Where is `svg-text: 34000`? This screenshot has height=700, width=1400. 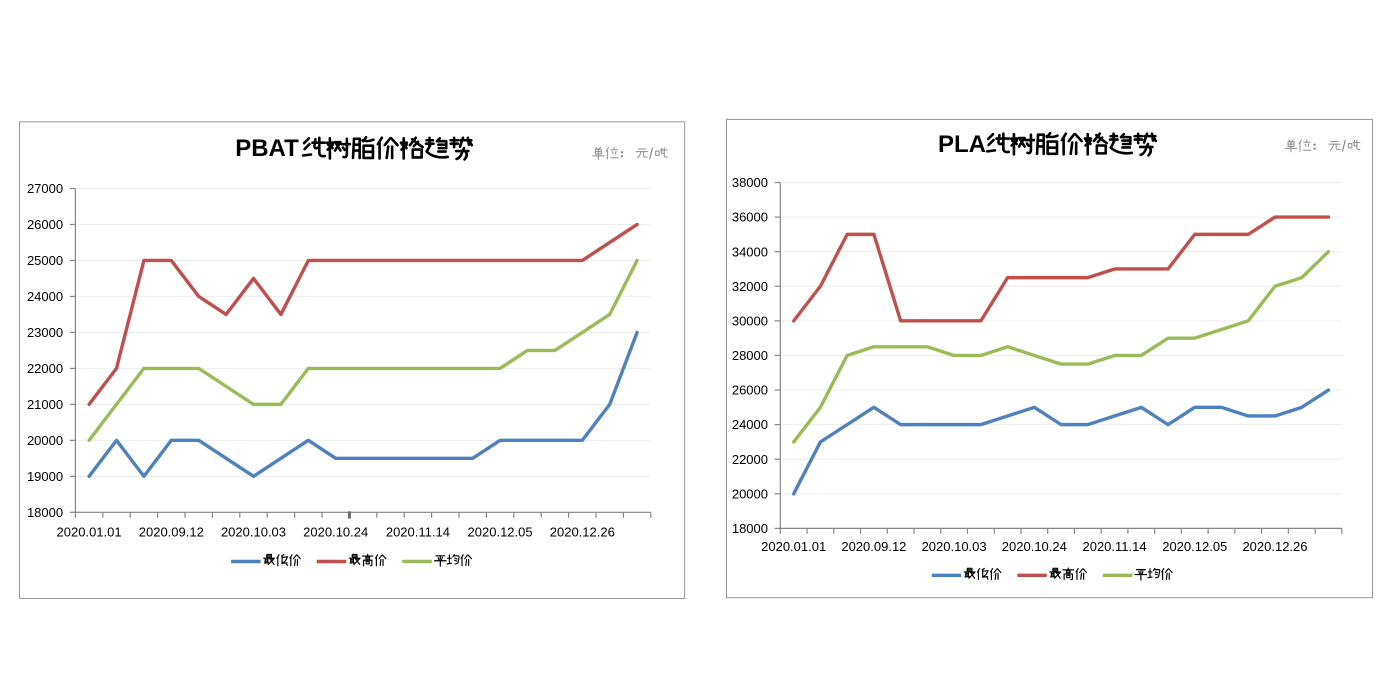
svg-text: 34000 is located at coordinates (750, 251).